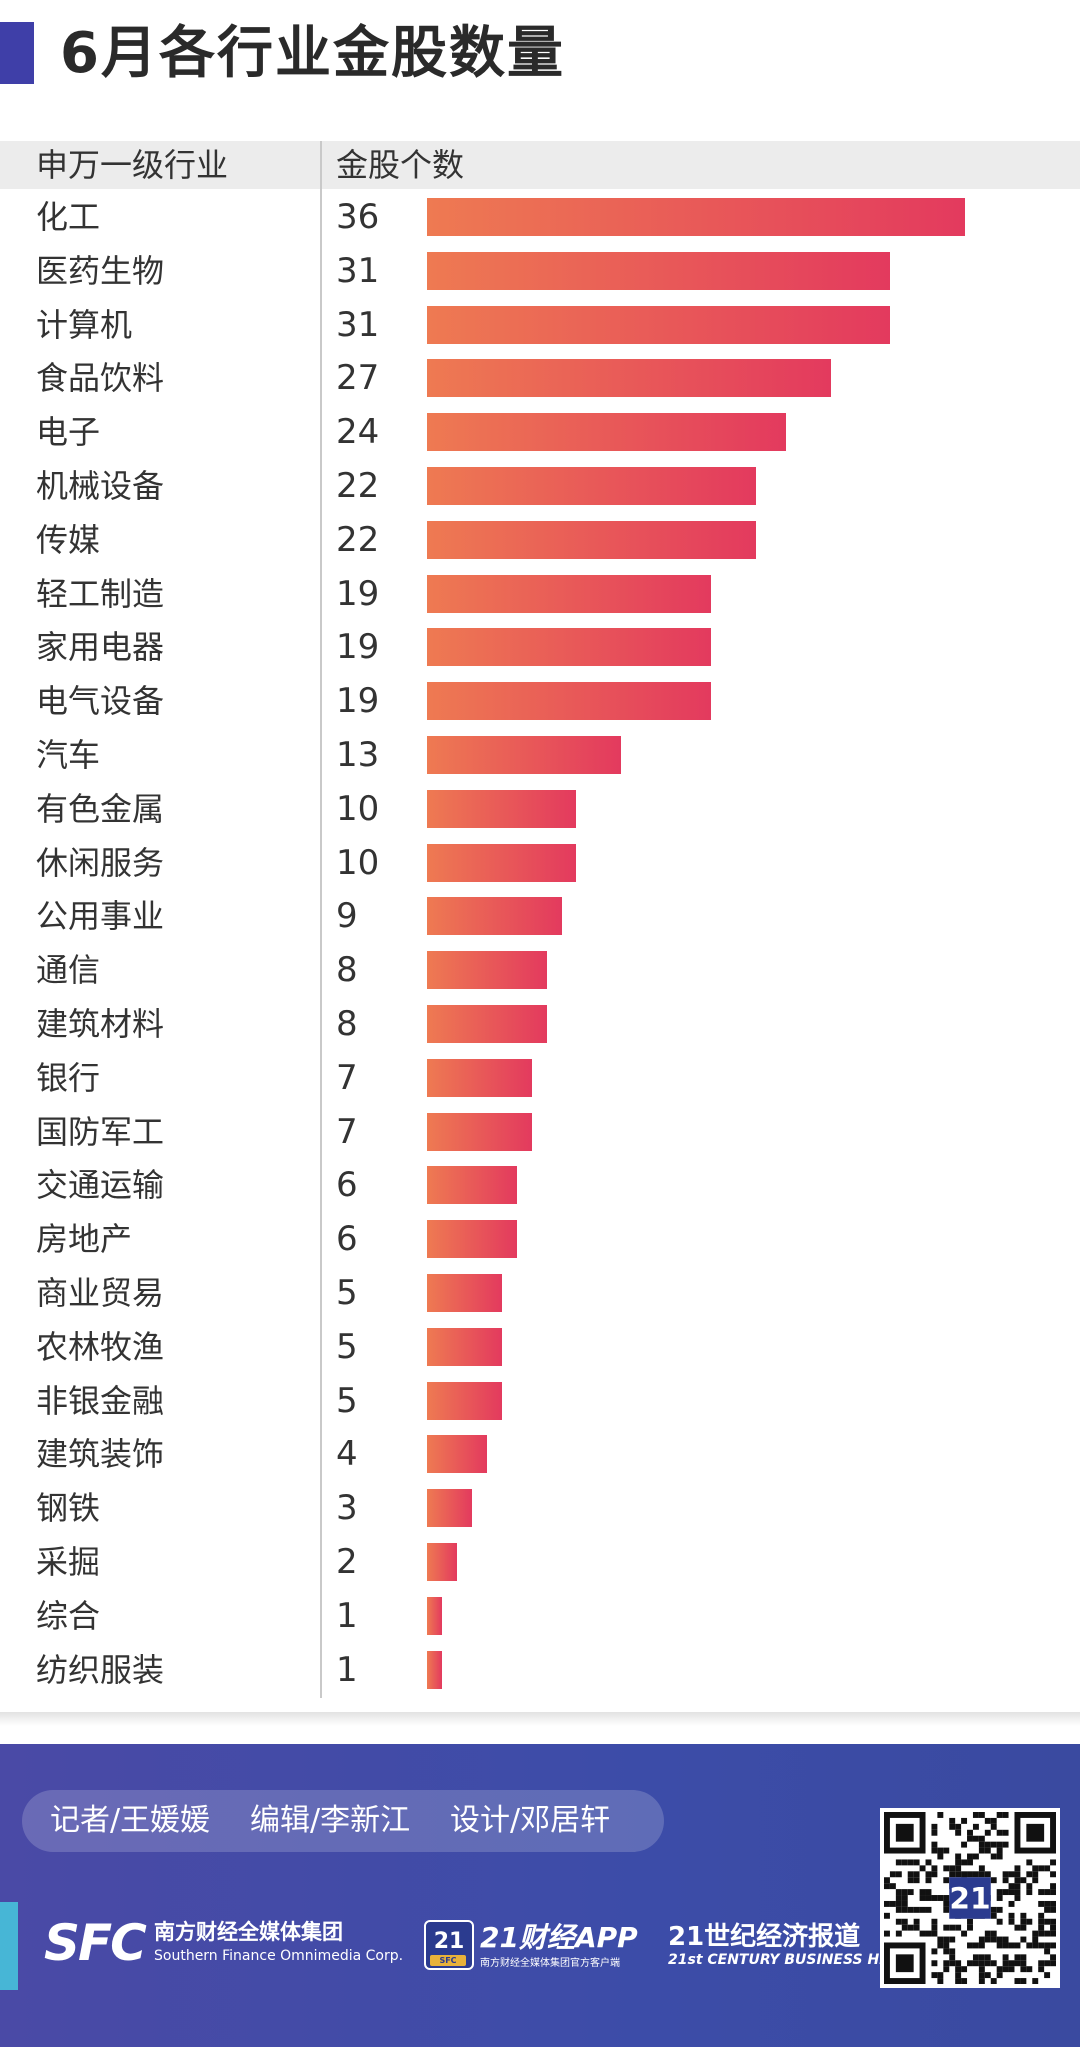  I want to click on category-label: 综合, so click(68, 1615).